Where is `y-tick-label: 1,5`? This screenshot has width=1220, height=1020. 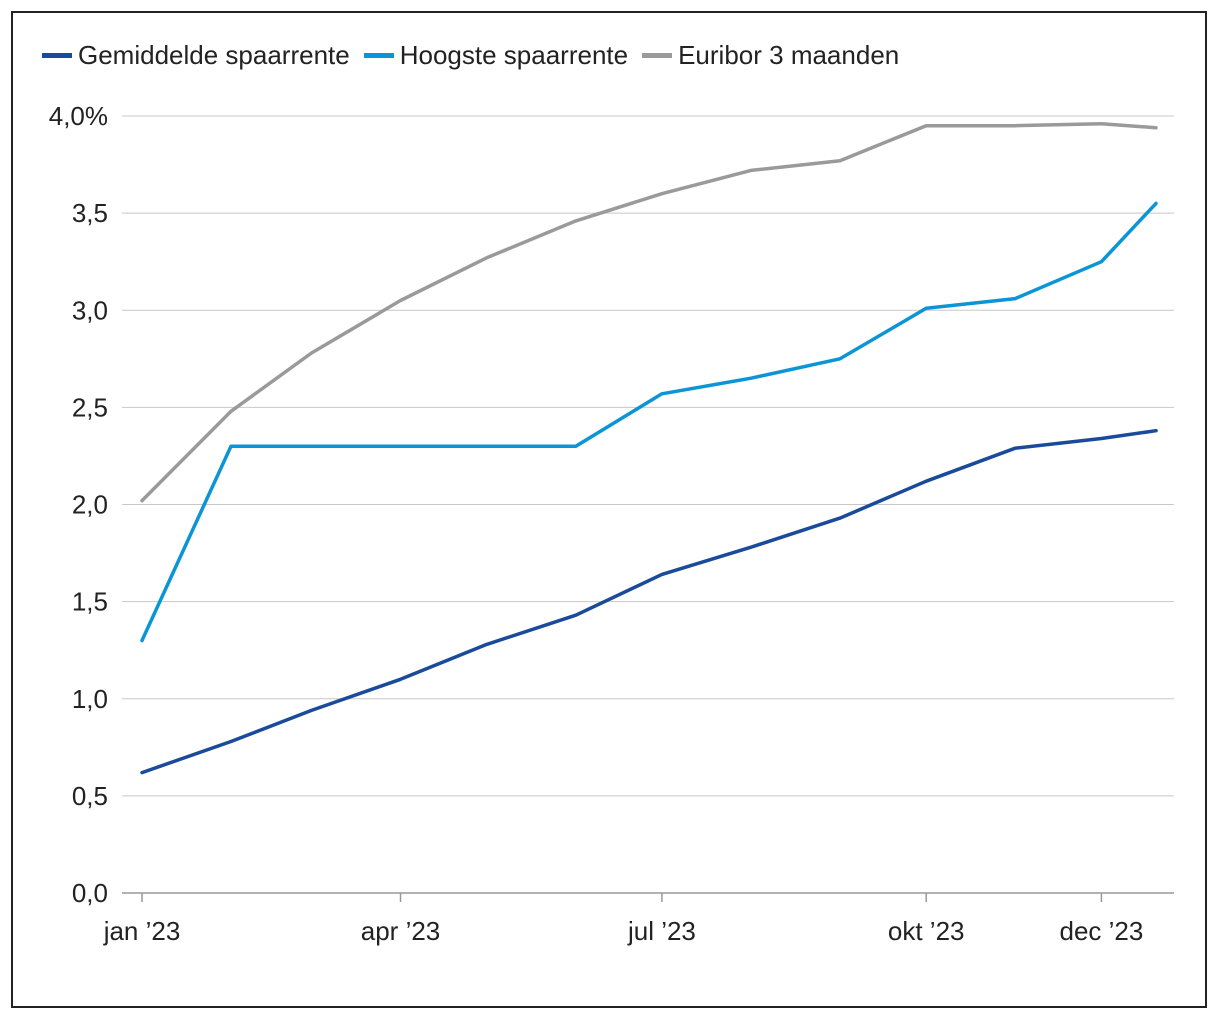
y-tick-label: 1,5 is located at coordinates (90, 602).